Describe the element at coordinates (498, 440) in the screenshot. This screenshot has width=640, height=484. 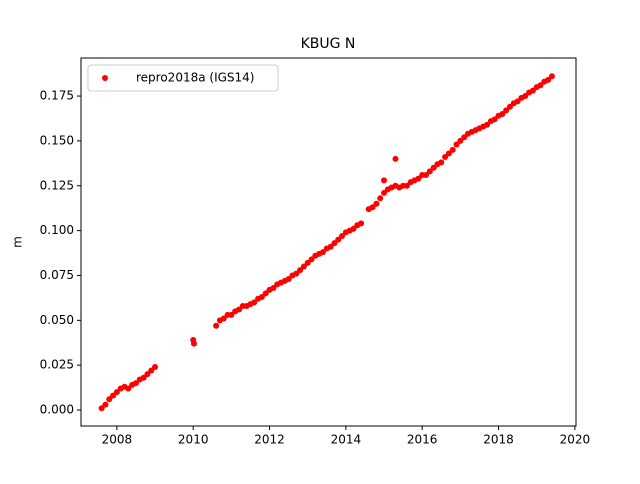
I see `x-tick-label: 2018` at that location.